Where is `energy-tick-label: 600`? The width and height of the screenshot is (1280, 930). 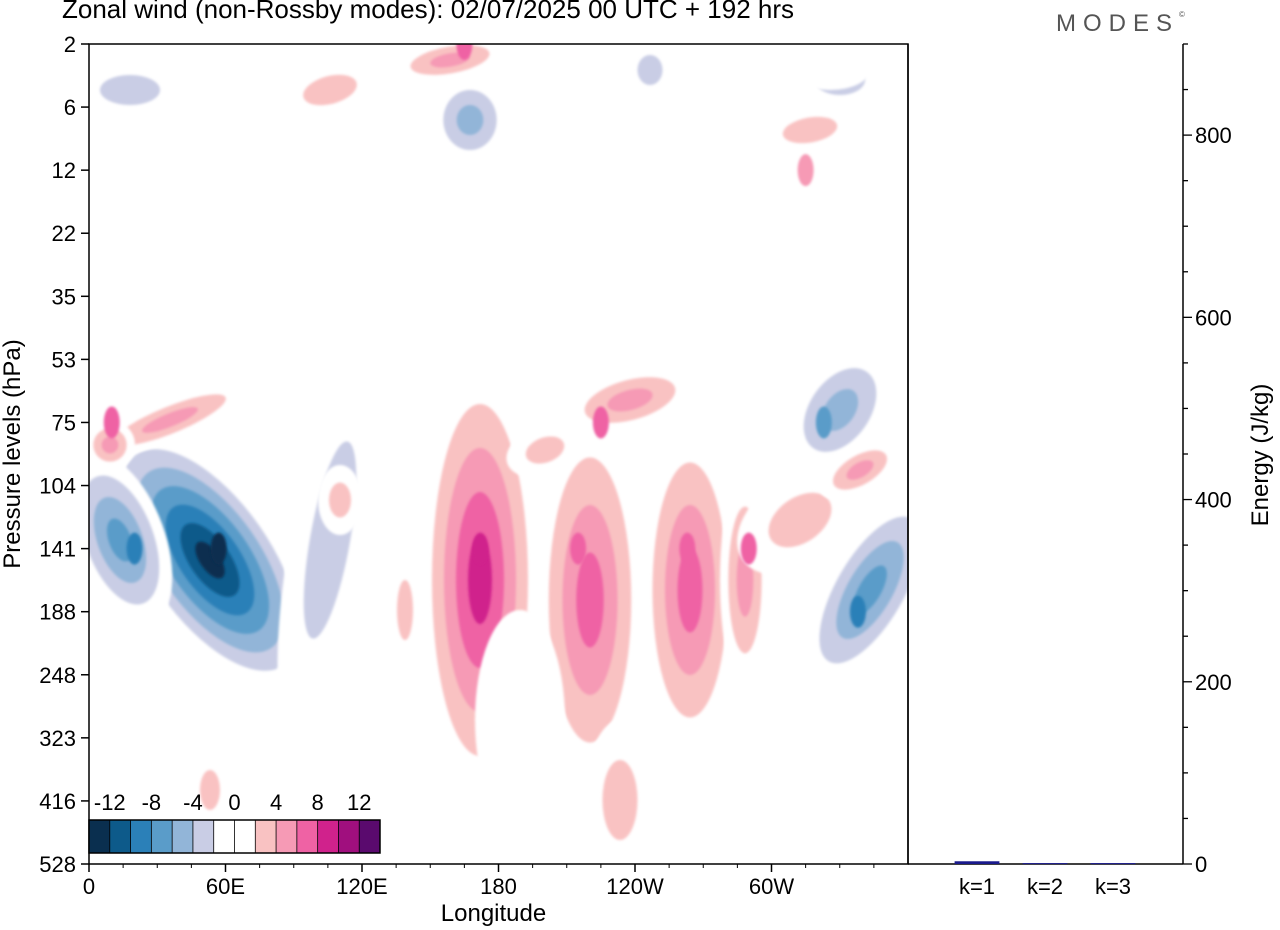 energy-tick-label: 600 is located at coordinates (1213, 317).